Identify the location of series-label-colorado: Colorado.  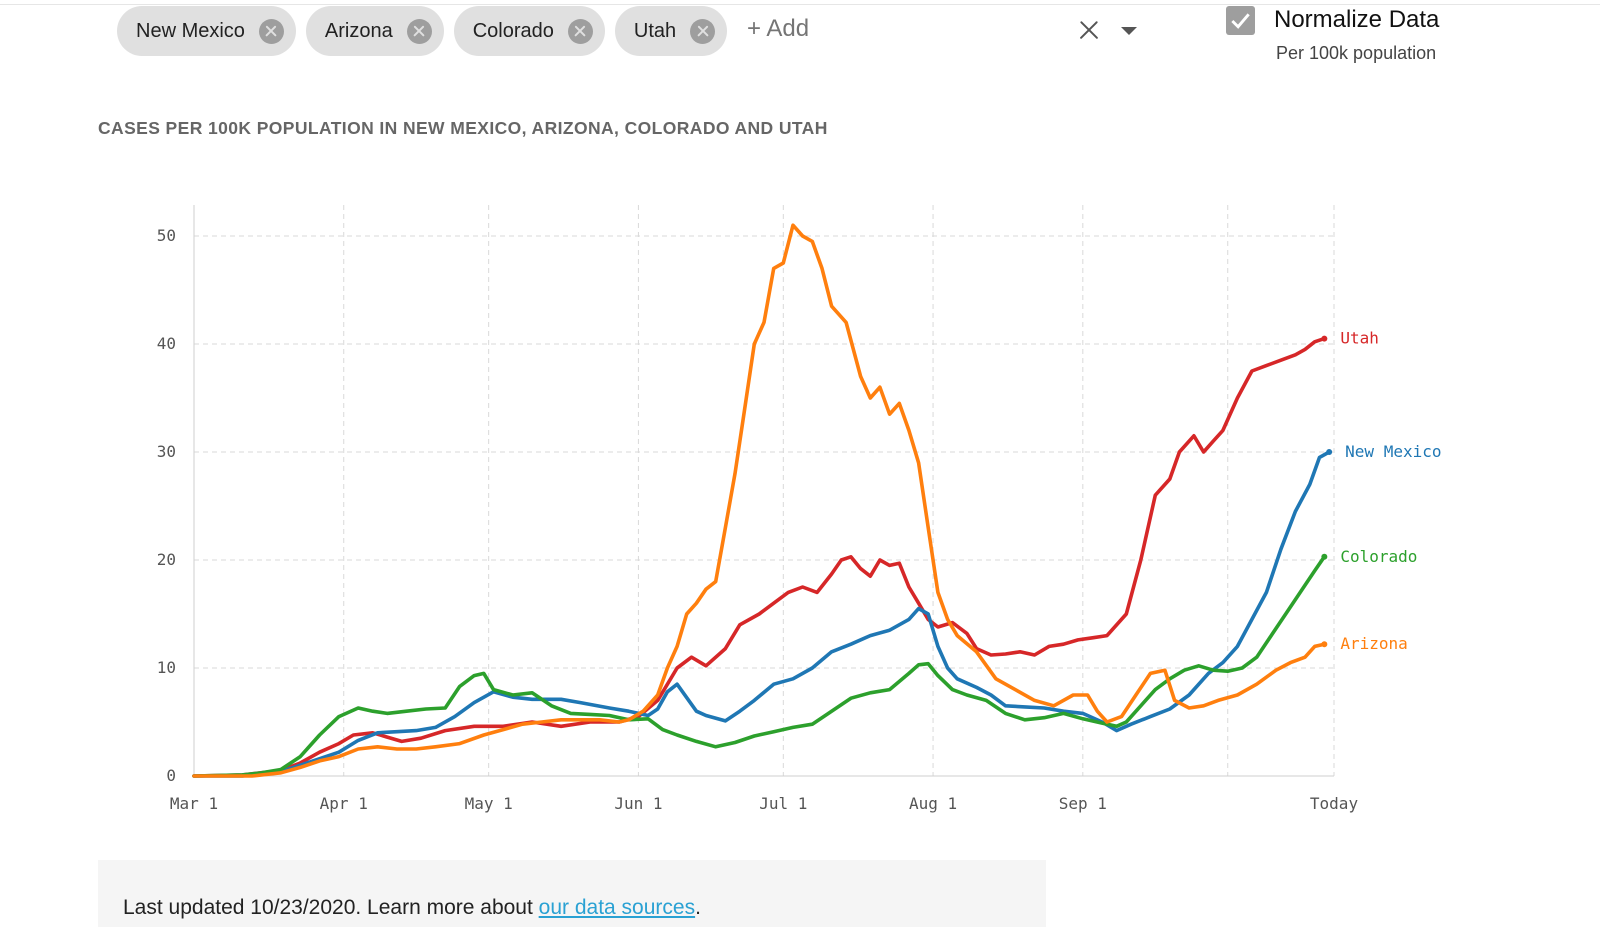
(1378, 556).